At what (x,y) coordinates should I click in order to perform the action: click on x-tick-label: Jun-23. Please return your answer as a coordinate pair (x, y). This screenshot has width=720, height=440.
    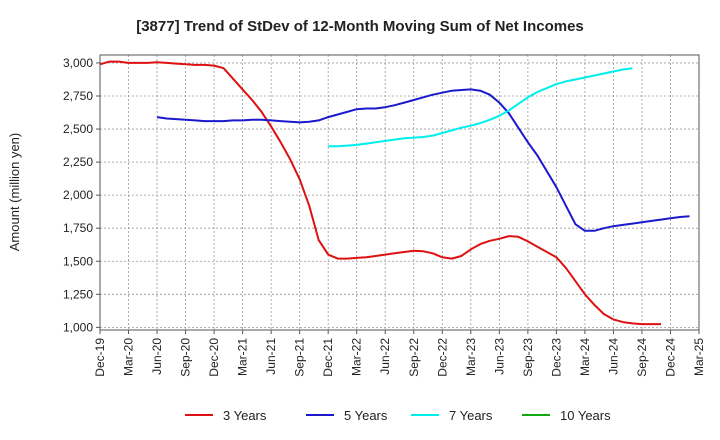
    Looking at the image, I should click on (499, 356).